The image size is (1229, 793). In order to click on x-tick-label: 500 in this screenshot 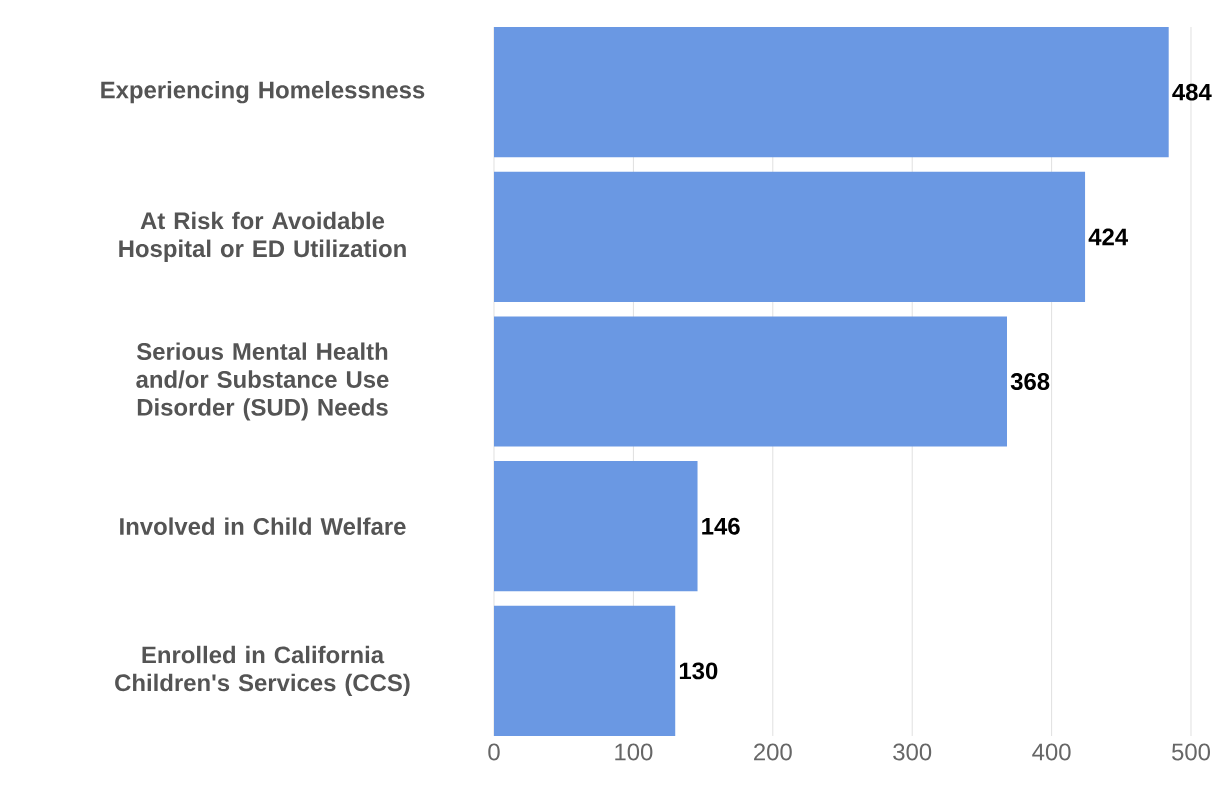, I will do `click(1191, 752)`.